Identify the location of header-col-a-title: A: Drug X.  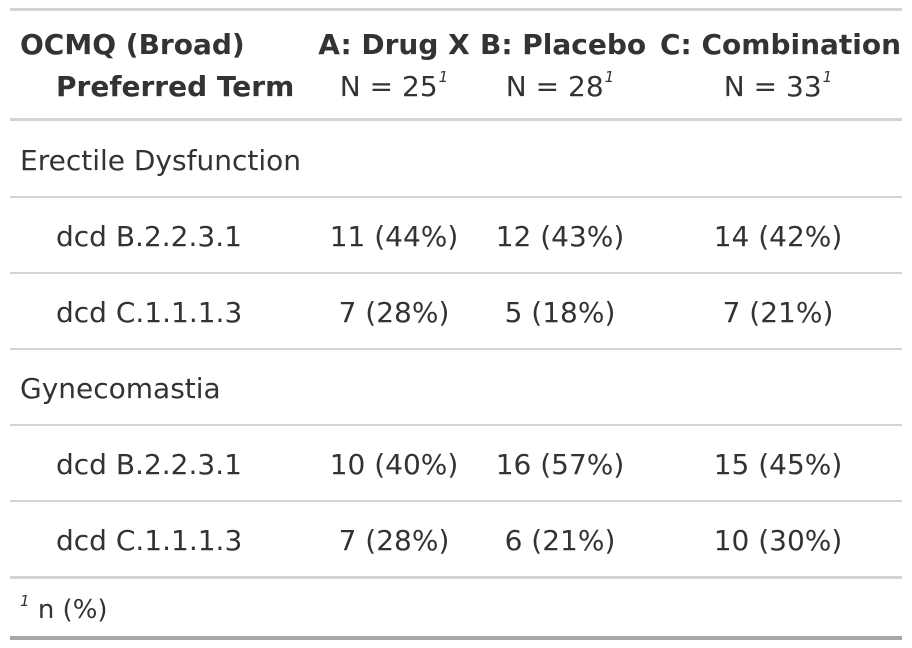
(394, 44).